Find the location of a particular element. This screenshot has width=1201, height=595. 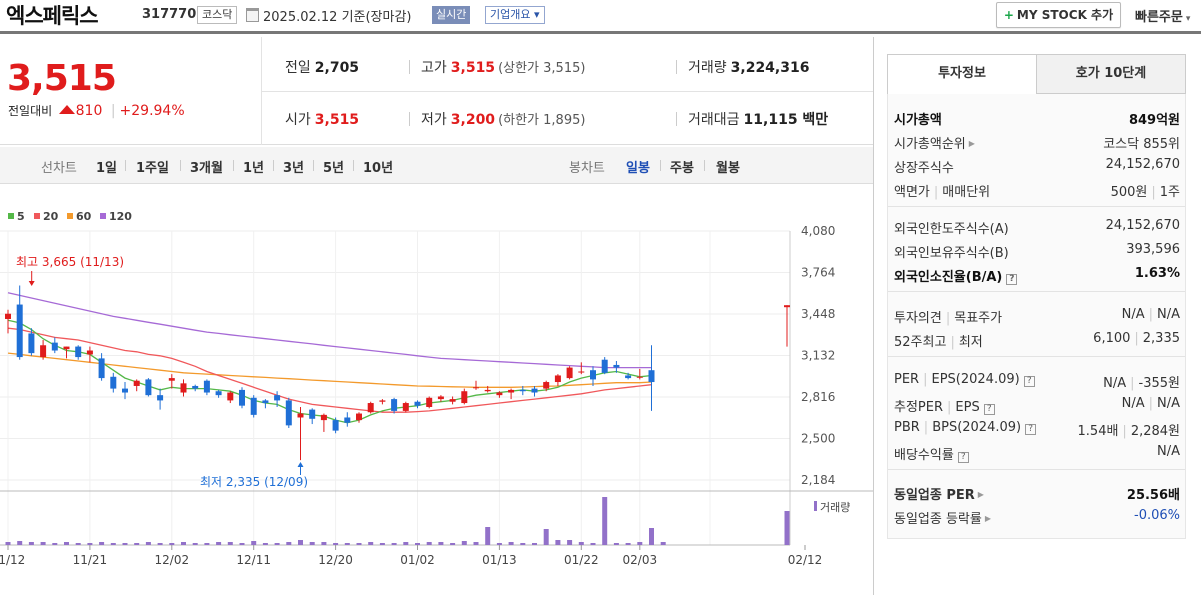

quote-open: 시가 3,515 is located at coordinates (322, 119).